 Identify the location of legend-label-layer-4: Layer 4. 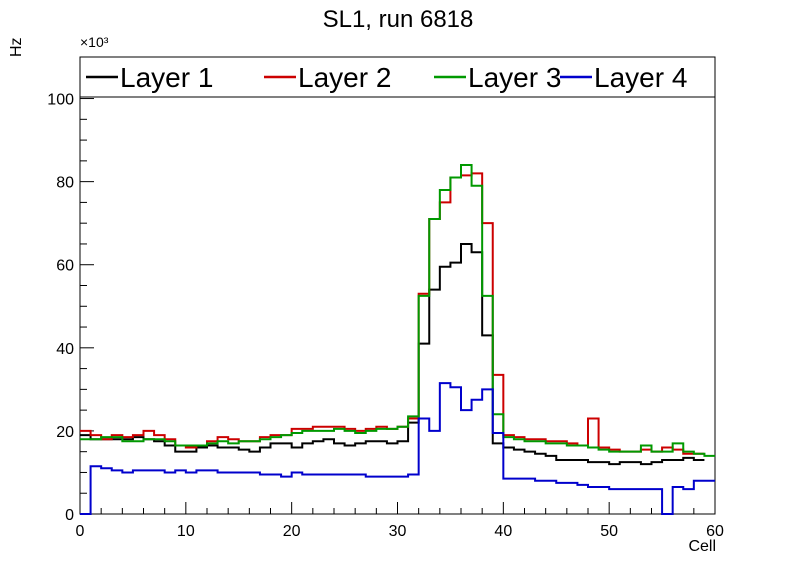
(640, 77).